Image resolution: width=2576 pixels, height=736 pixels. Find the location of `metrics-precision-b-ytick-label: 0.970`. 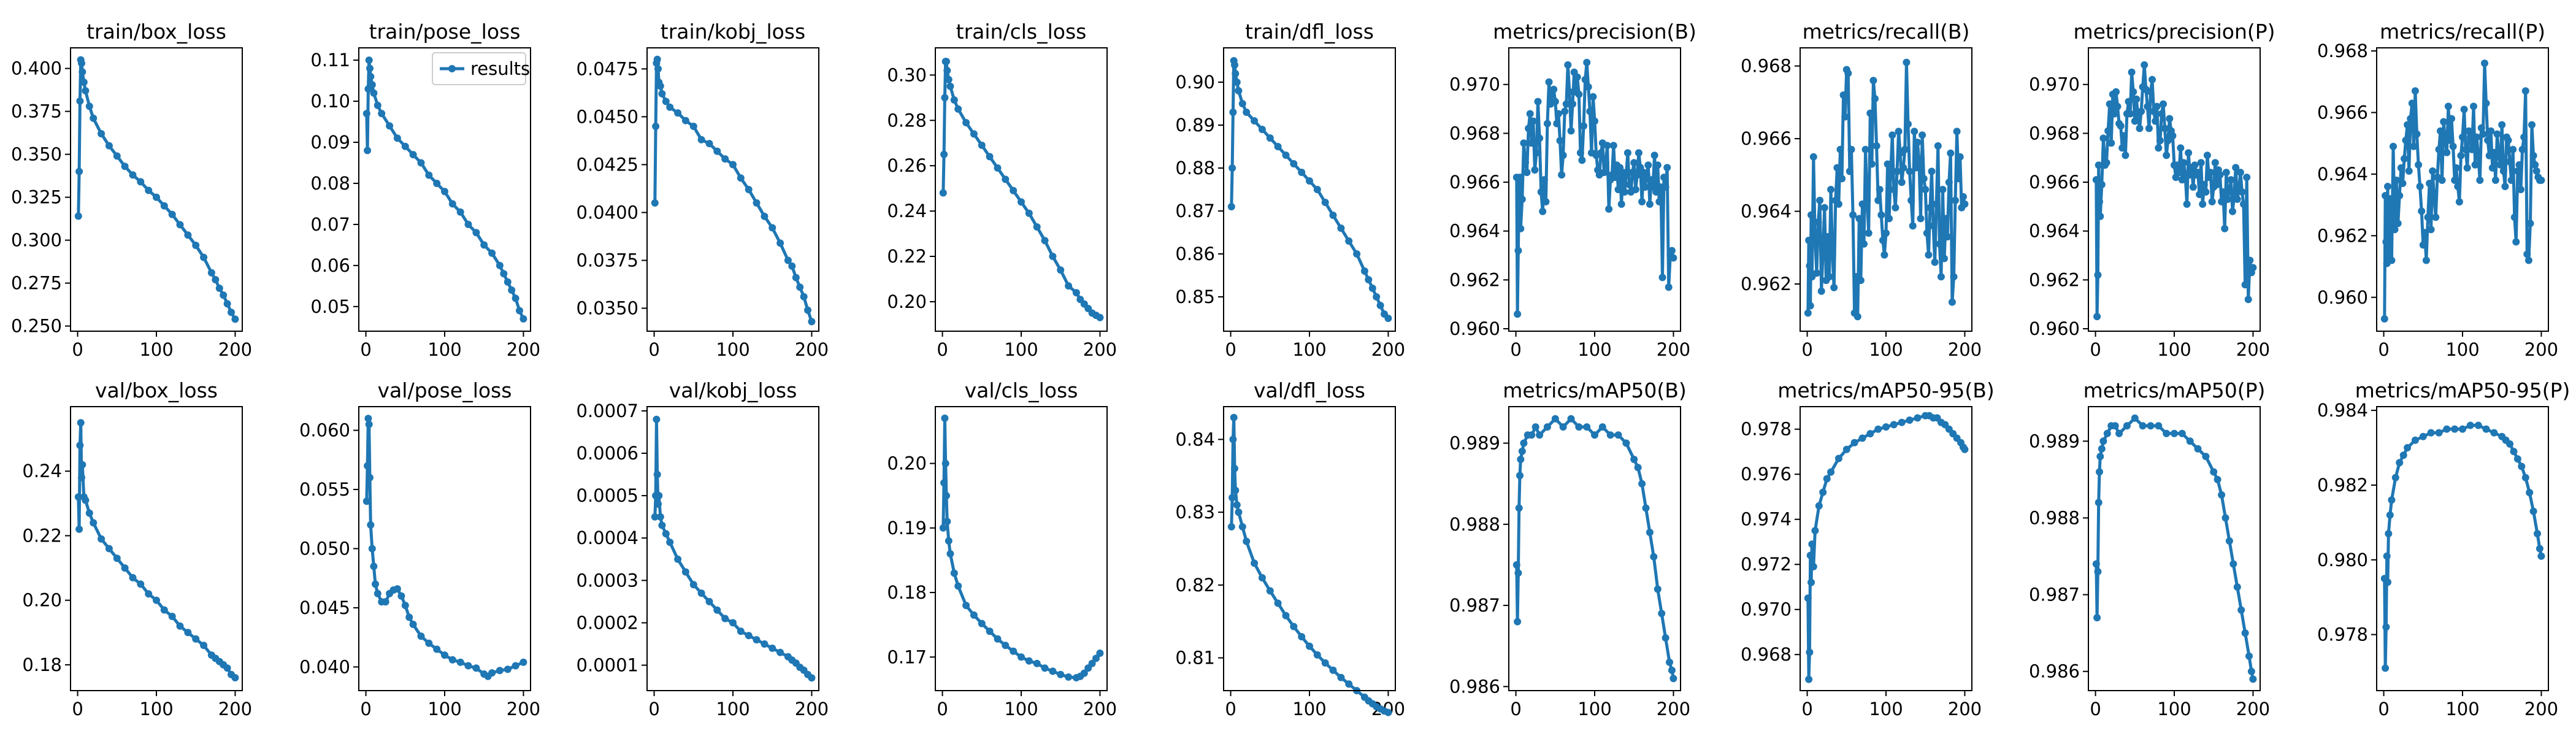

metrics-precision-b-ytick-label: 0.970 is located at coordinates (1474, 84).